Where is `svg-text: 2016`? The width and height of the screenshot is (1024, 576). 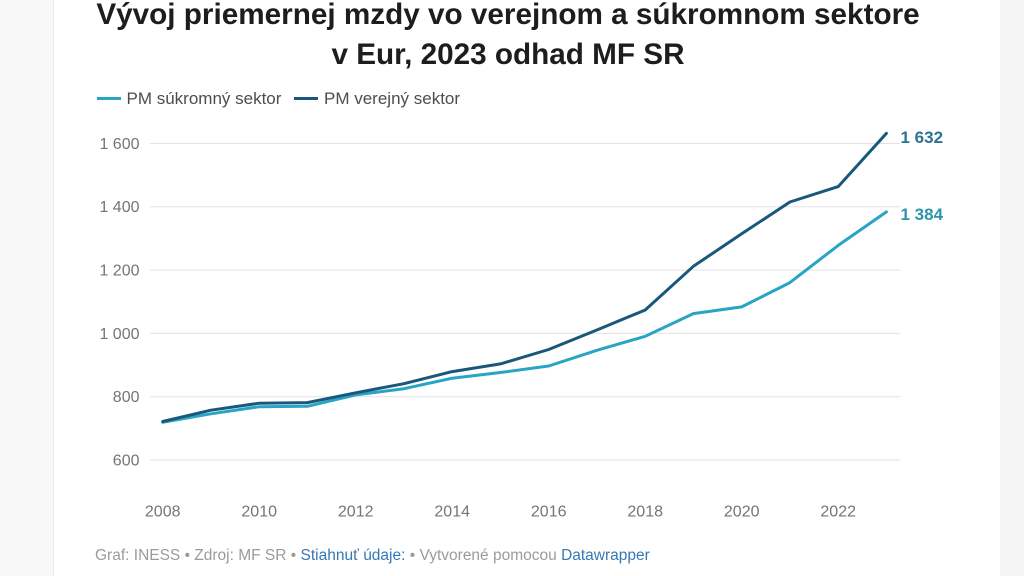
svg-text: 2016 is located at coordinates (549, 512).